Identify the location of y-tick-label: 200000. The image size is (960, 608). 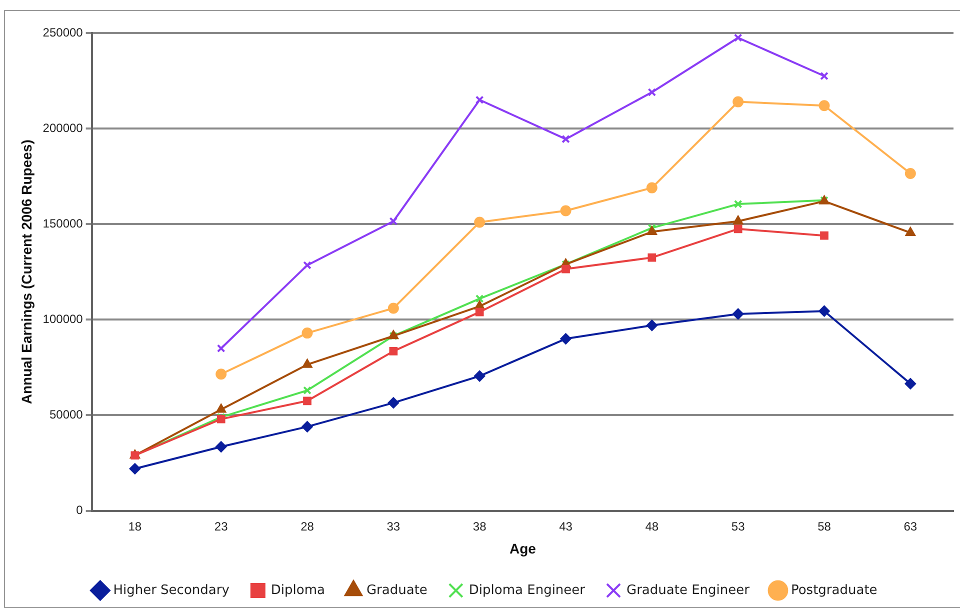
(63, 127).